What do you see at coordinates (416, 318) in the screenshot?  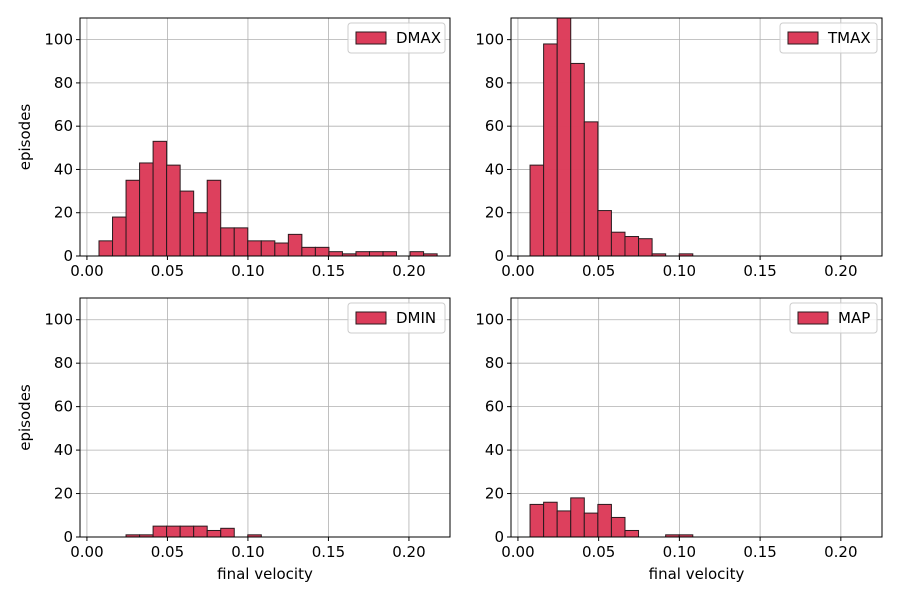 I see `legend-label: DMIN` at bounding box center [416, 318].